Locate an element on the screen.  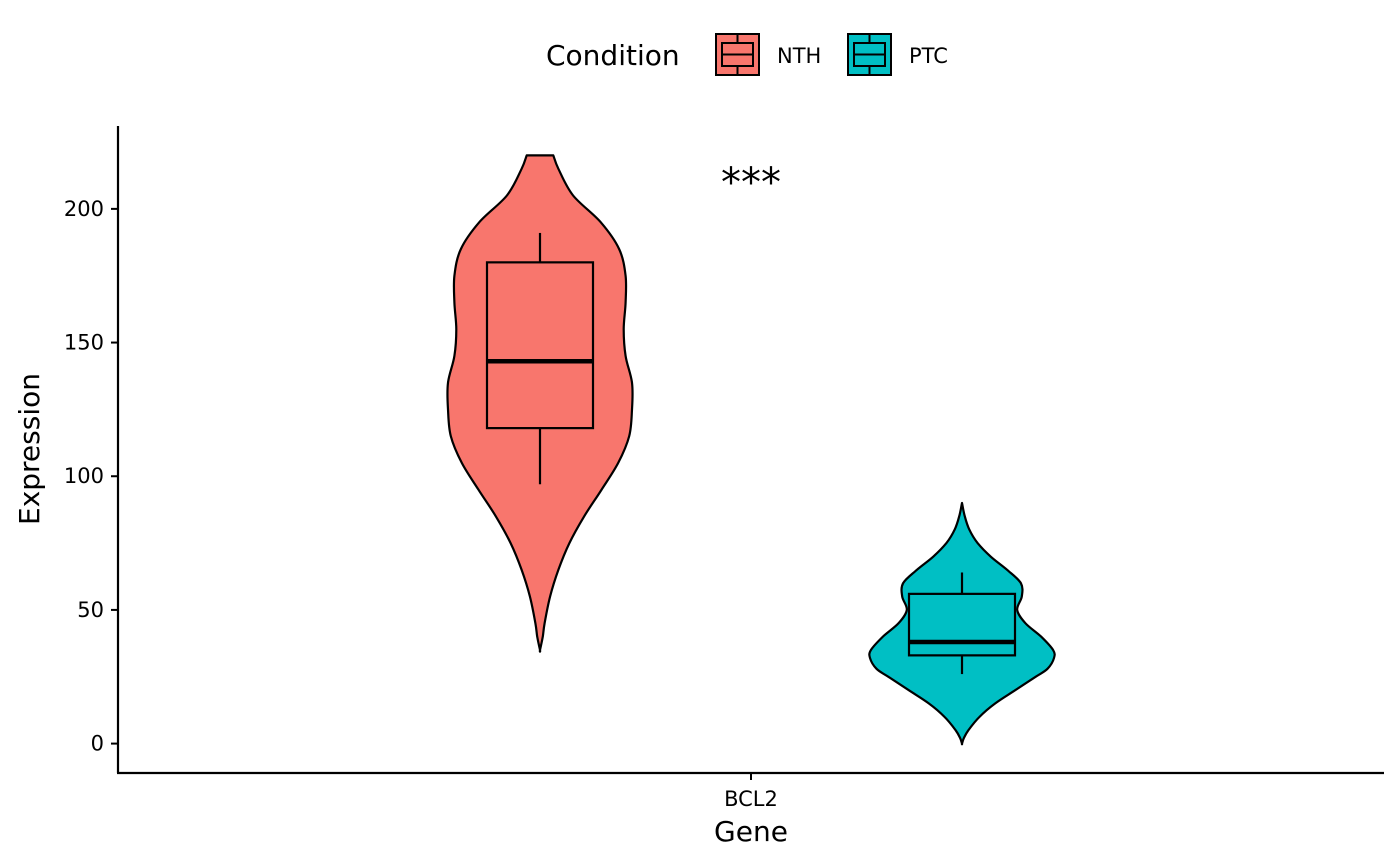
boxplot-nth is located at coordinates (540, 358).